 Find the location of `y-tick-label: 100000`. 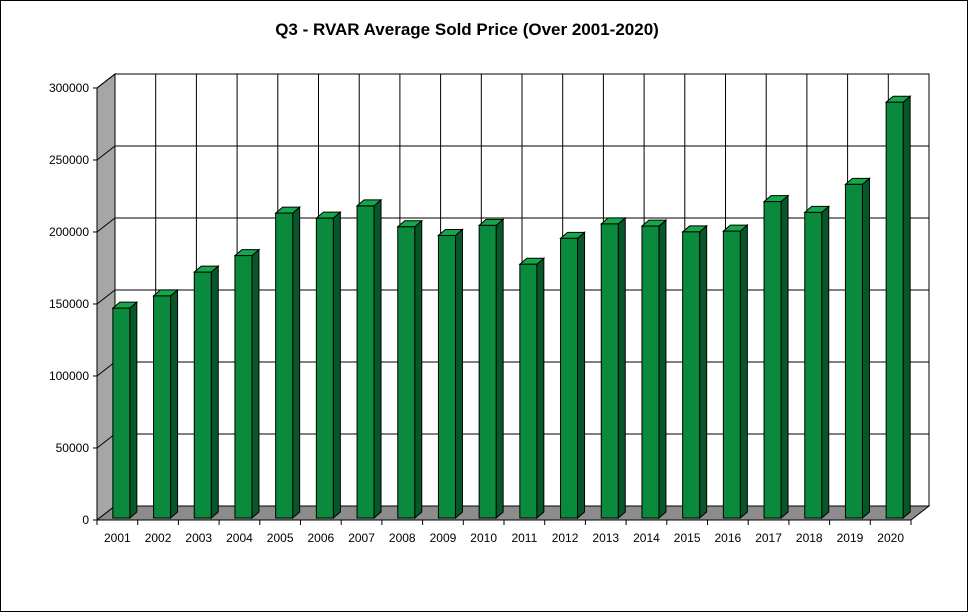

y-tick-label: 100000 is located at coordinates (69, 376).